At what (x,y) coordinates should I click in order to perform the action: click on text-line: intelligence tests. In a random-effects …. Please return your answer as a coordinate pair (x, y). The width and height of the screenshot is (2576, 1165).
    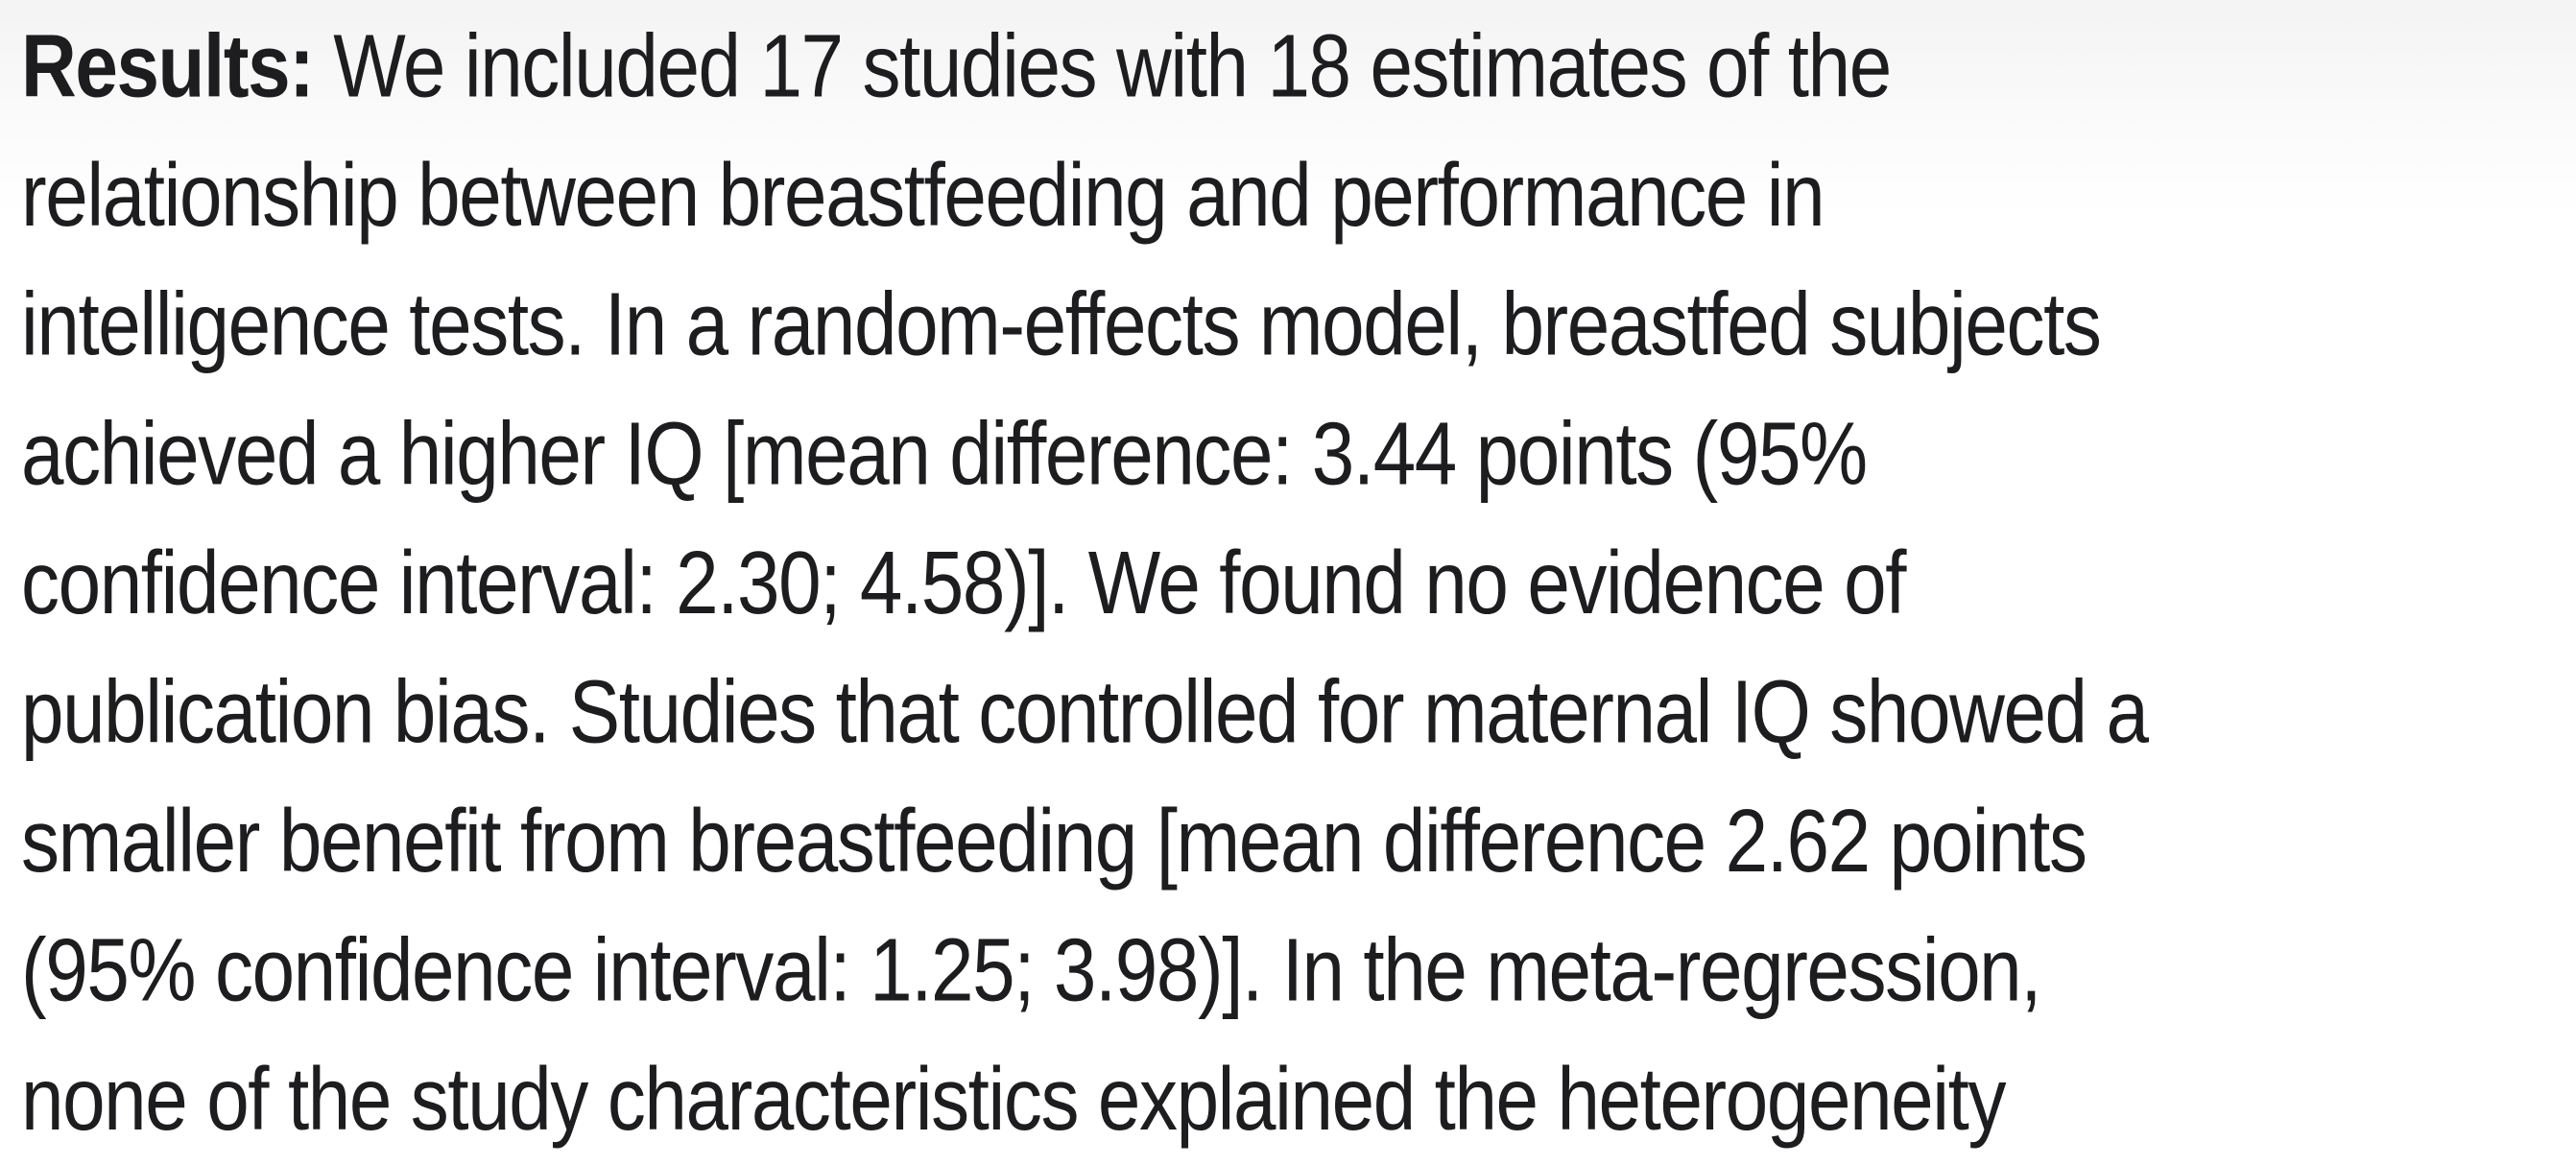
    Looking at the image, I should click on (1061, 324).